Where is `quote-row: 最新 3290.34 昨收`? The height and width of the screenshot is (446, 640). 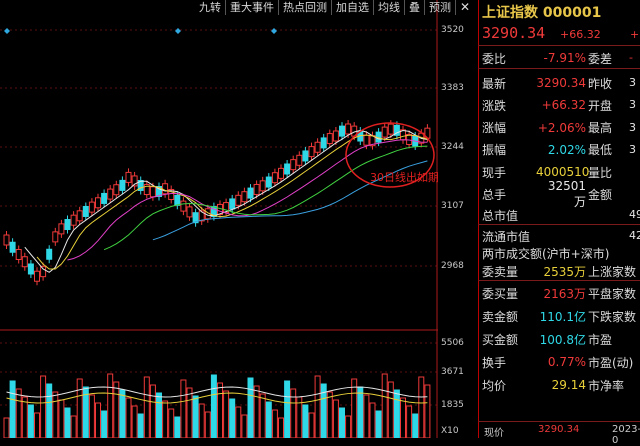 quote-row: 最新 3290.34 昨收 is located at coordinates (561, 83).